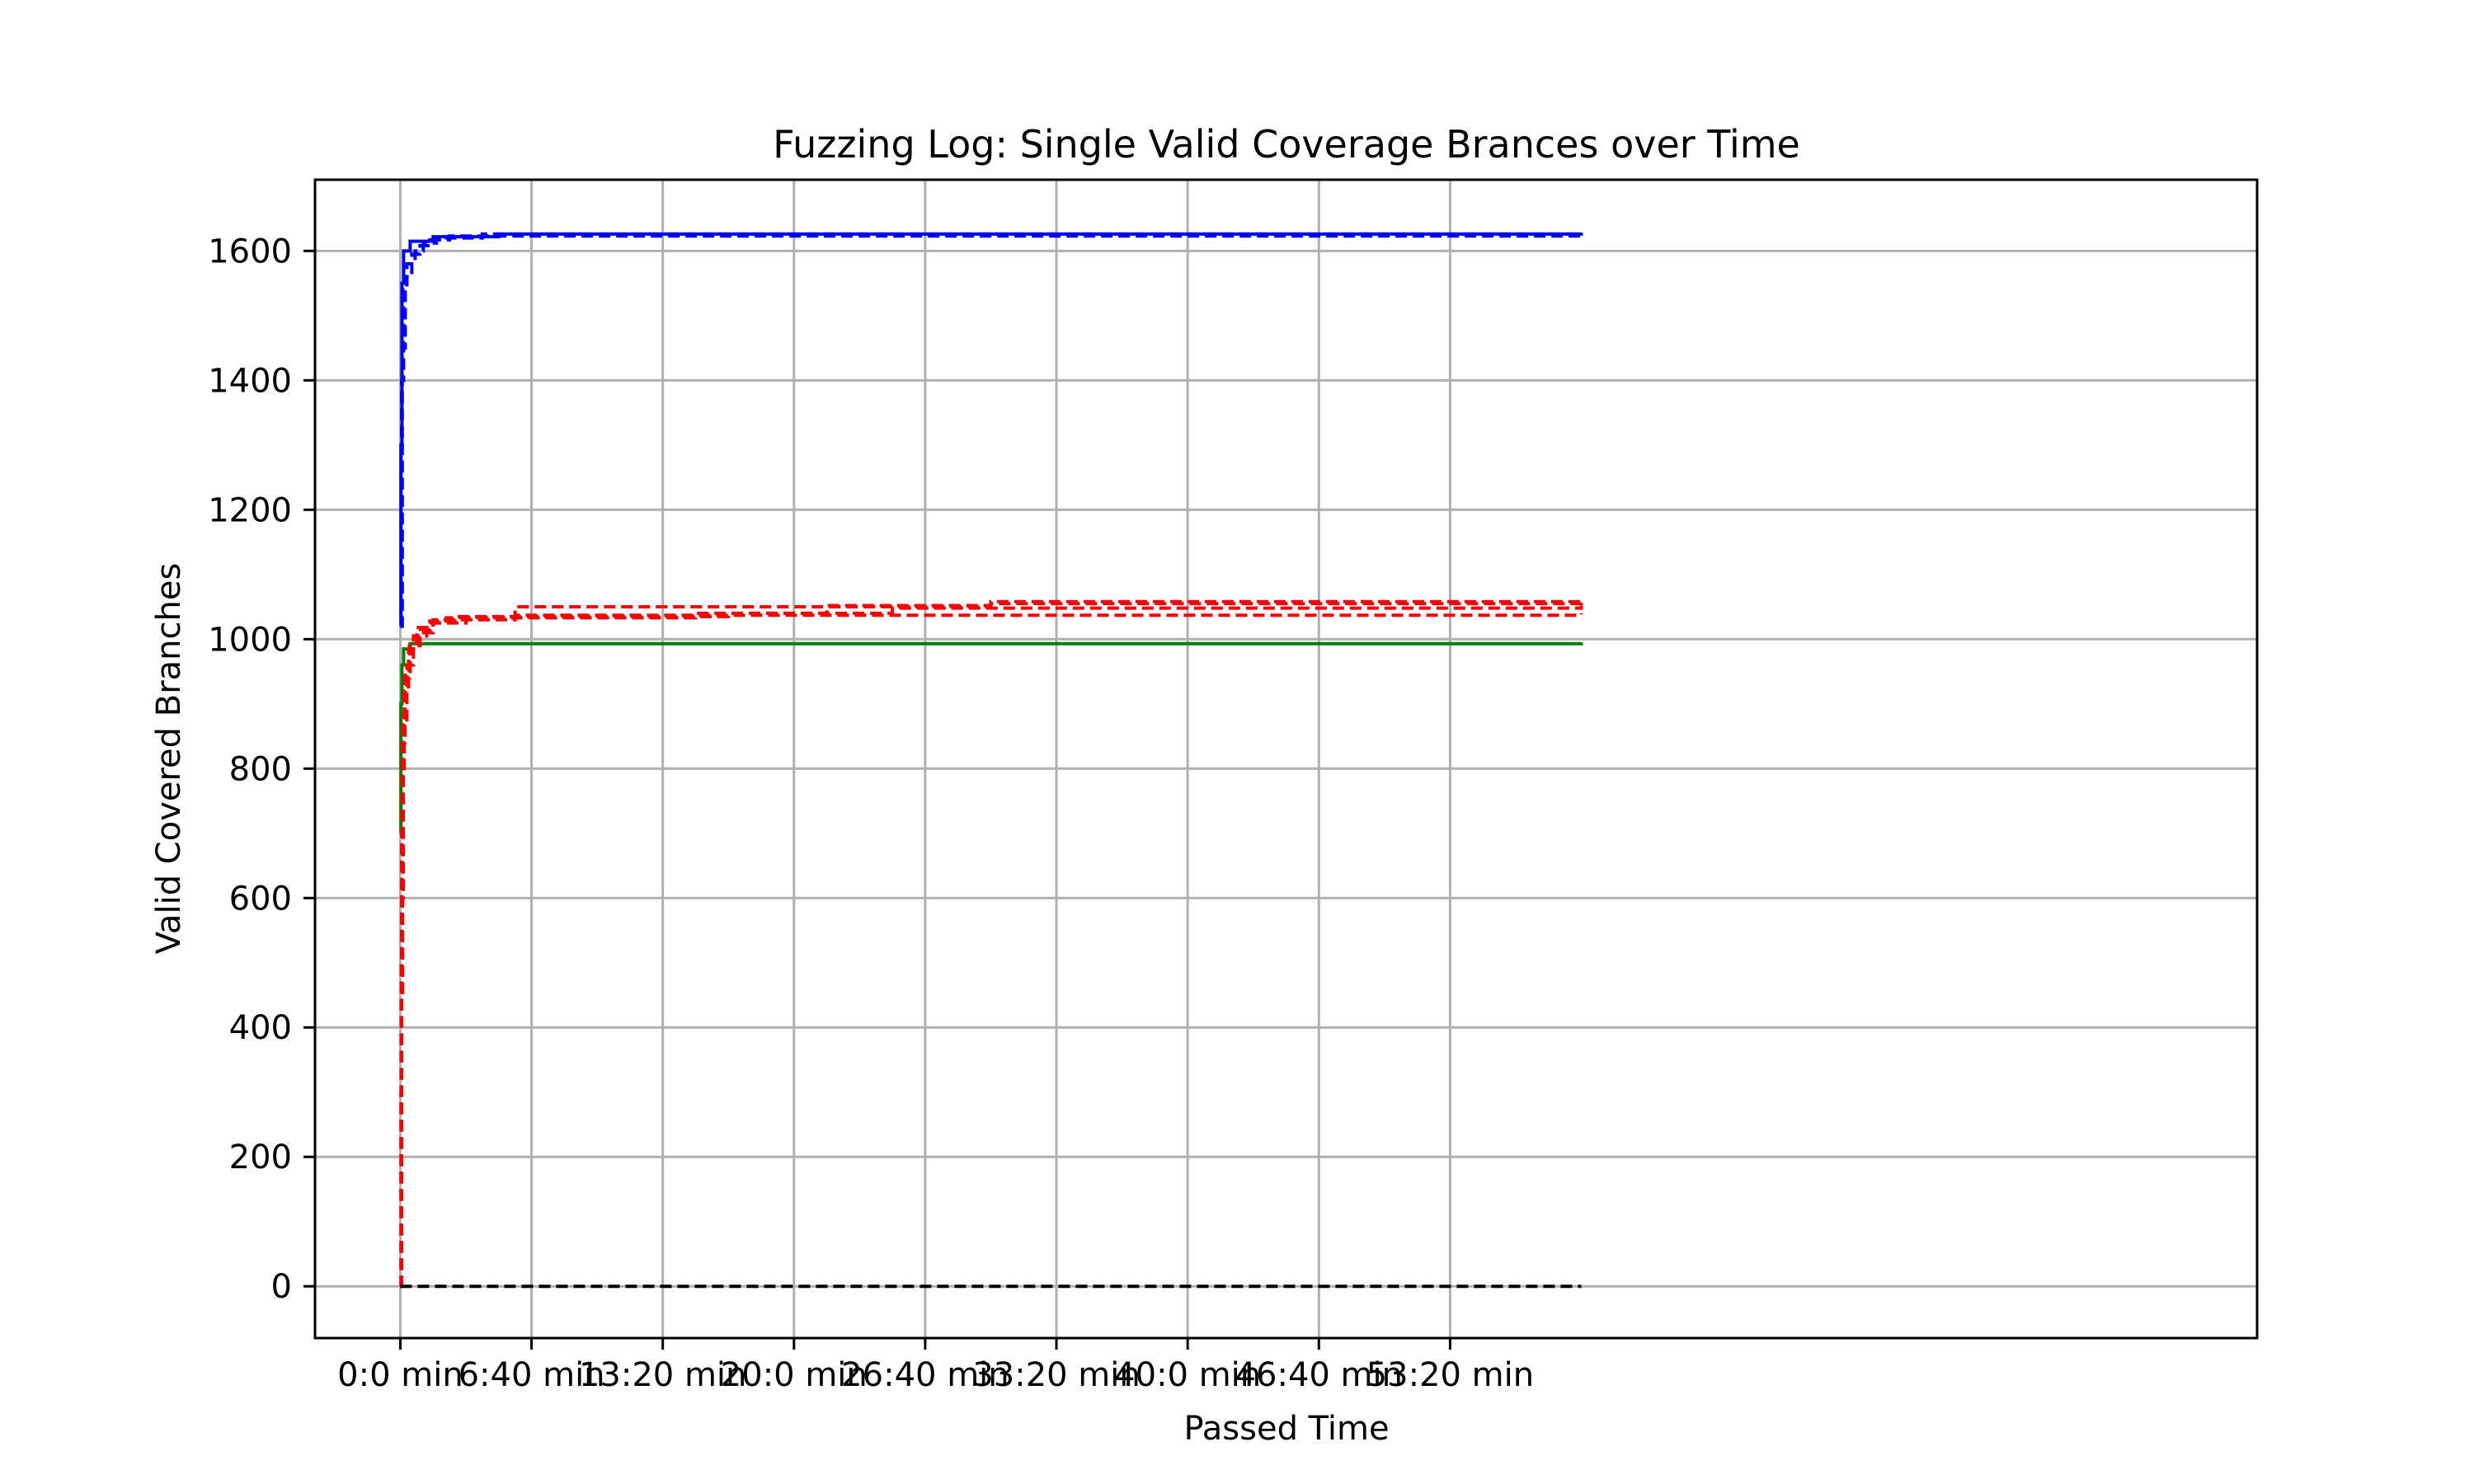  I want to click on x-tick-label: 0:0 min, so click(400, 1375).